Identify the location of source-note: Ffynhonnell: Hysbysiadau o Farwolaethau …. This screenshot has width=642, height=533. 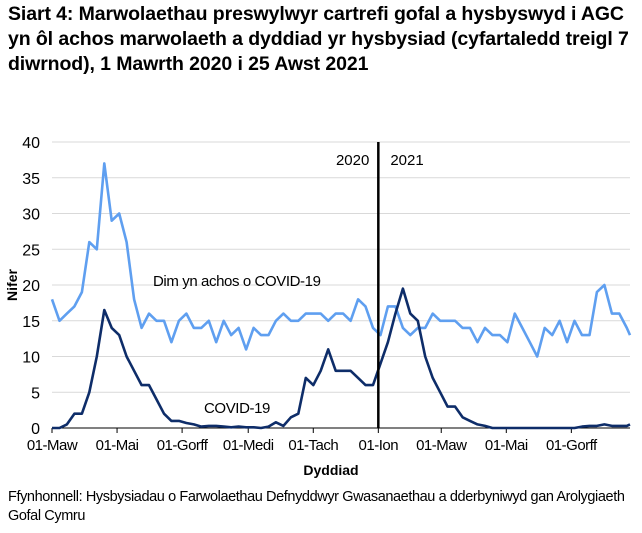
(316, 506).